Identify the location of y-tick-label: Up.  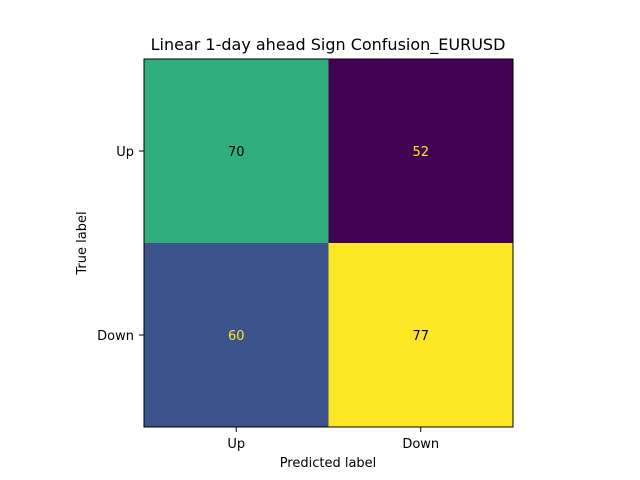
(125, 152).